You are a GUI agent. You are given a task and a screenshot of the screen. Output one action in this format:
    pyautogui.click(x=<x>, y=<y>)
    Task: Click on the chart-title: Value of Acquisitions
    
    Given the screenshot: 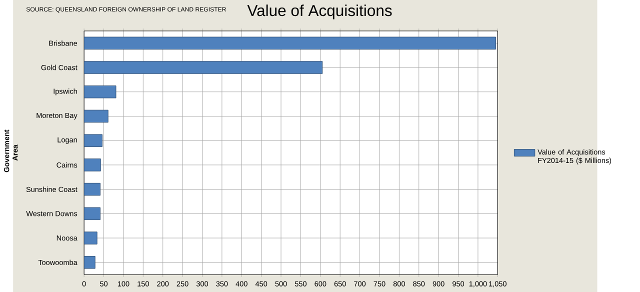 What is the action you would take?
    pyautogui.click(x=319, y=12)
    